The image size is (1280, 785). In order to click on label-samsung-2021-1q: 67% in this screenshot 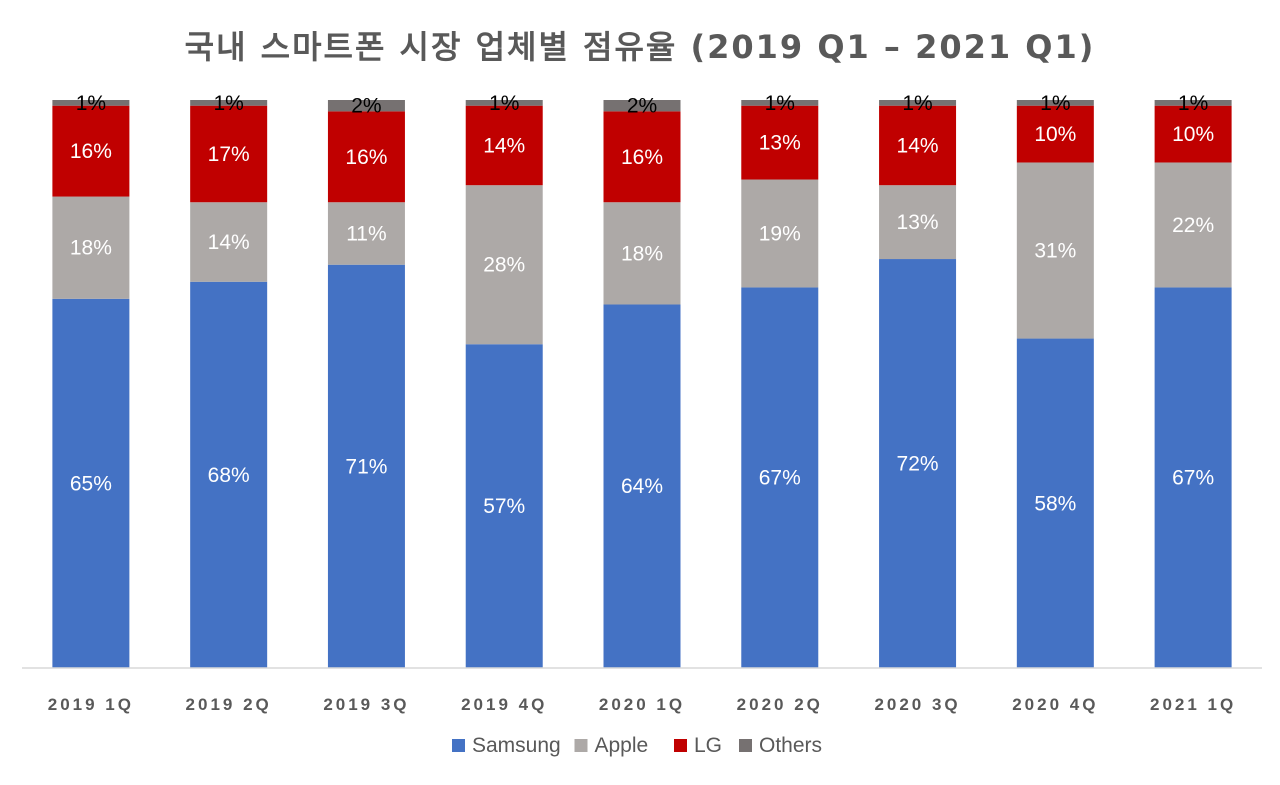, I will do `click(1193, 478)`.